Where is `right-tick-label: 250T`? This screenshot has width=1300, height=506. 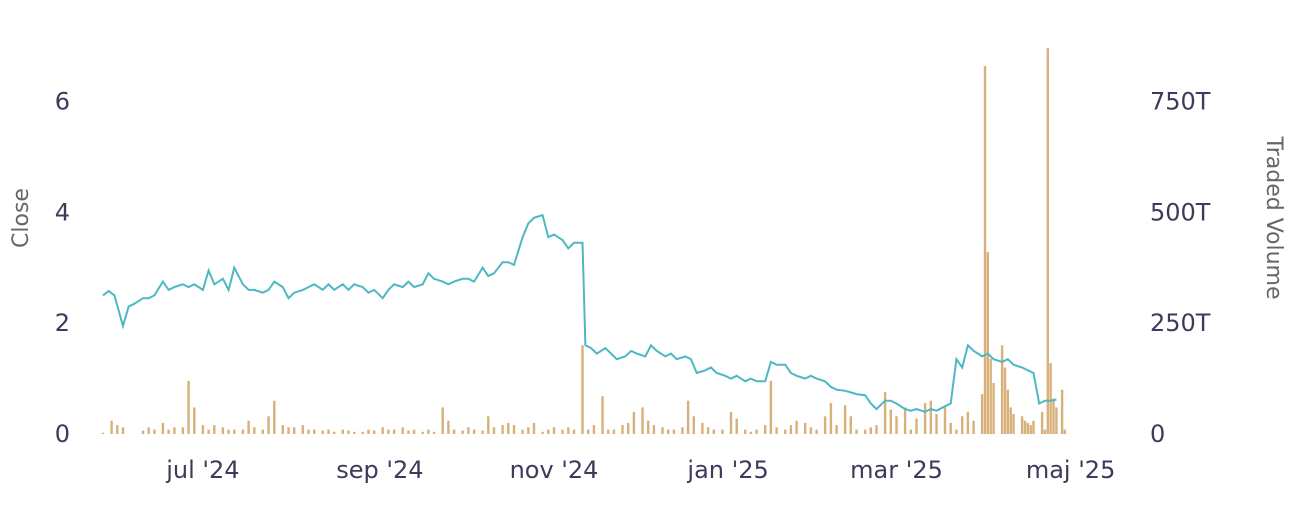
right-tick-label: 250T is located at coordinates (1180, 323).